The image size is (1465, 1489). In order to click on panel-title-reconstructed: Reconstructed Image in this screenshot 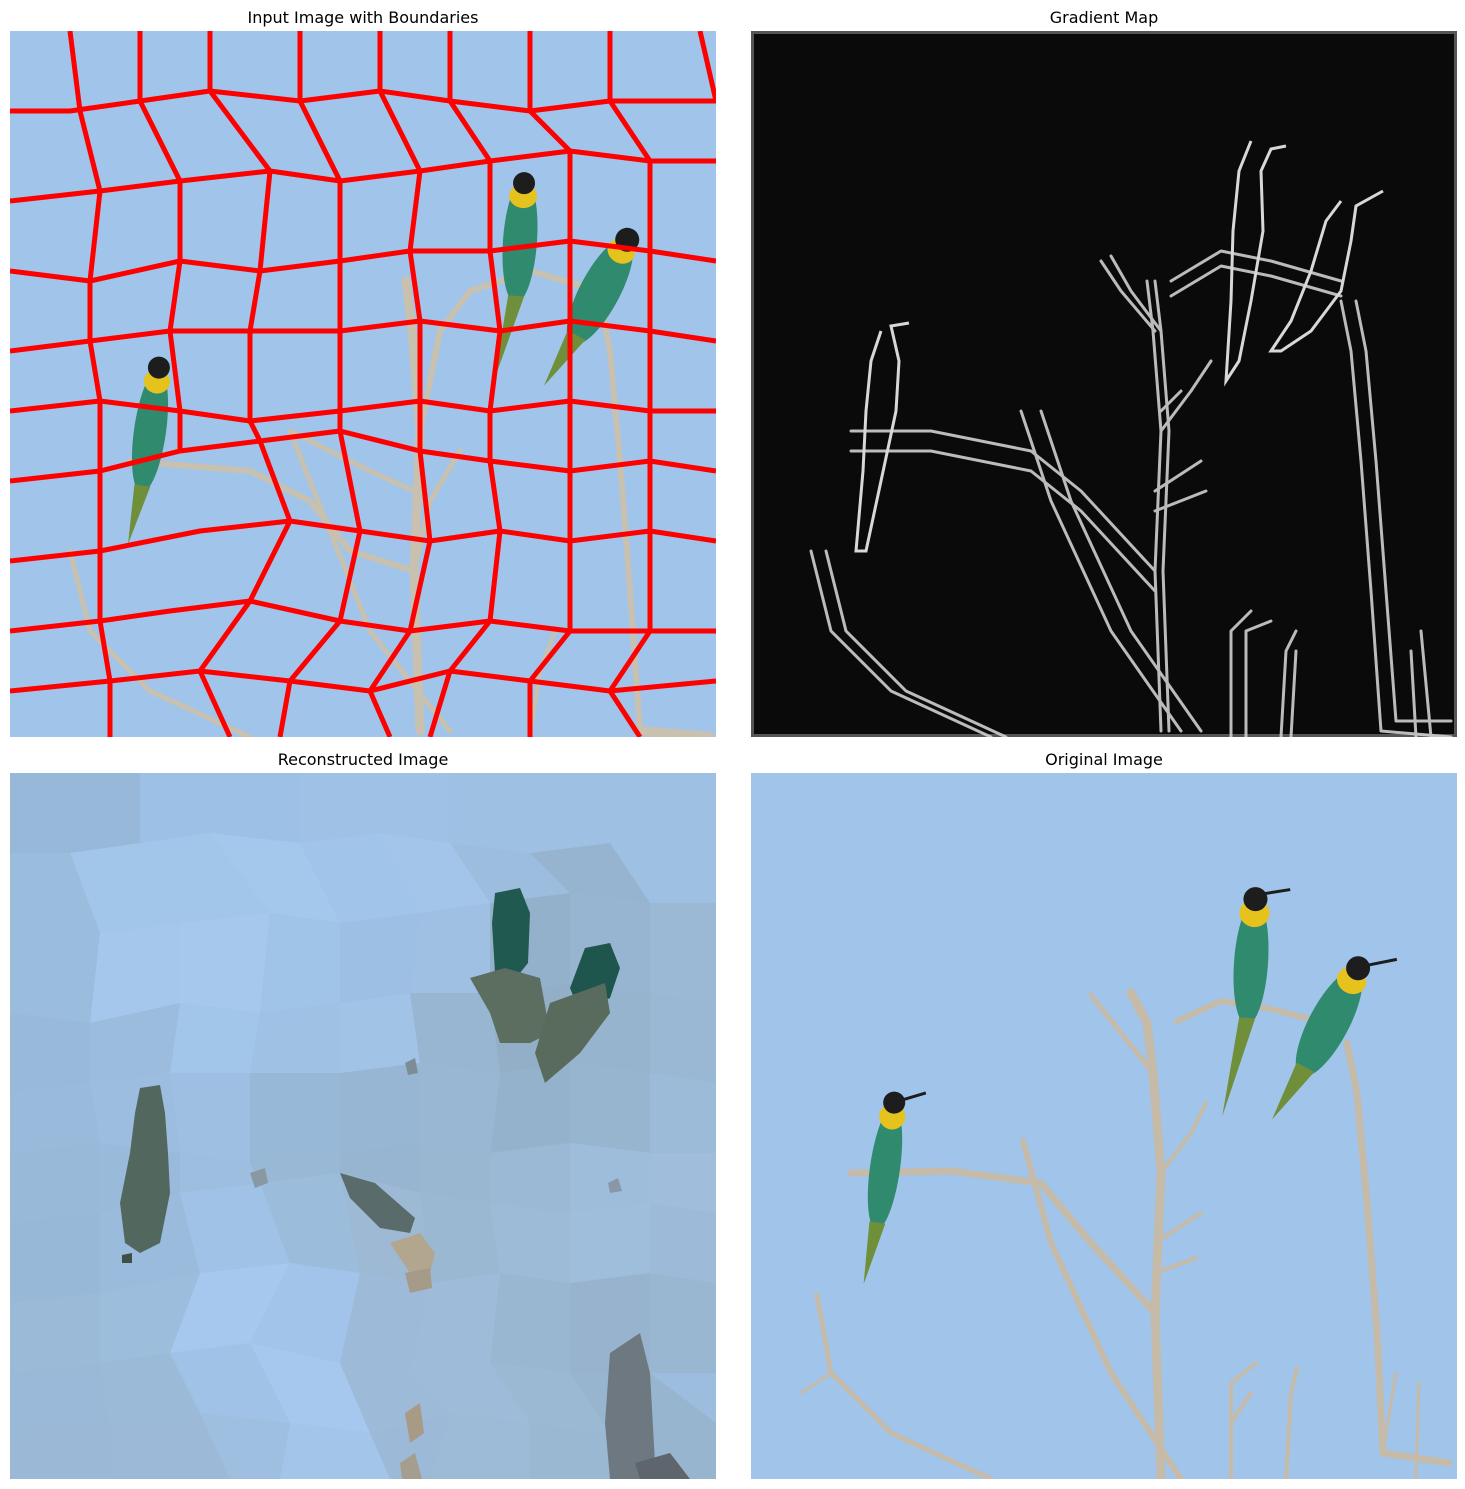, I will do `click(363, 759)`.